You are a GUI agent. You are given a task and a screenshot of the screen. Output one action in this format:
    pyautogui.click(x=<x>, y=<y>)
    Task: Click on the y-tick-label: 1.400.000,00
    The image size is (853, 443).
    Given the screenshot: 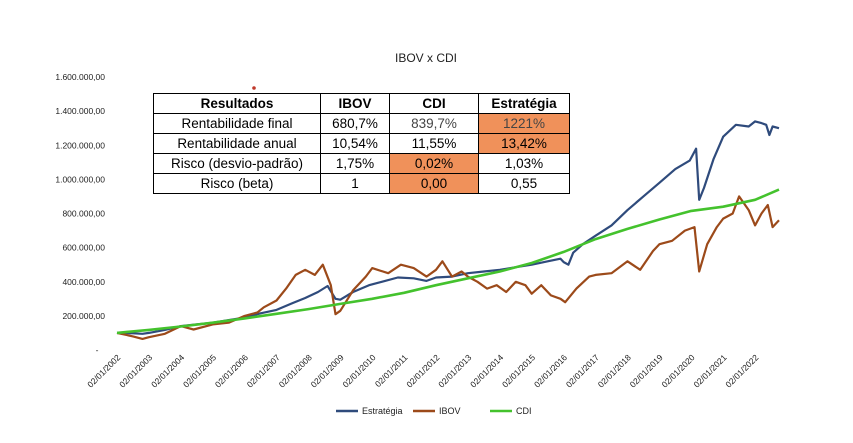 What is the action you would take?
    pyautogui.click(x=80, y=111)
    